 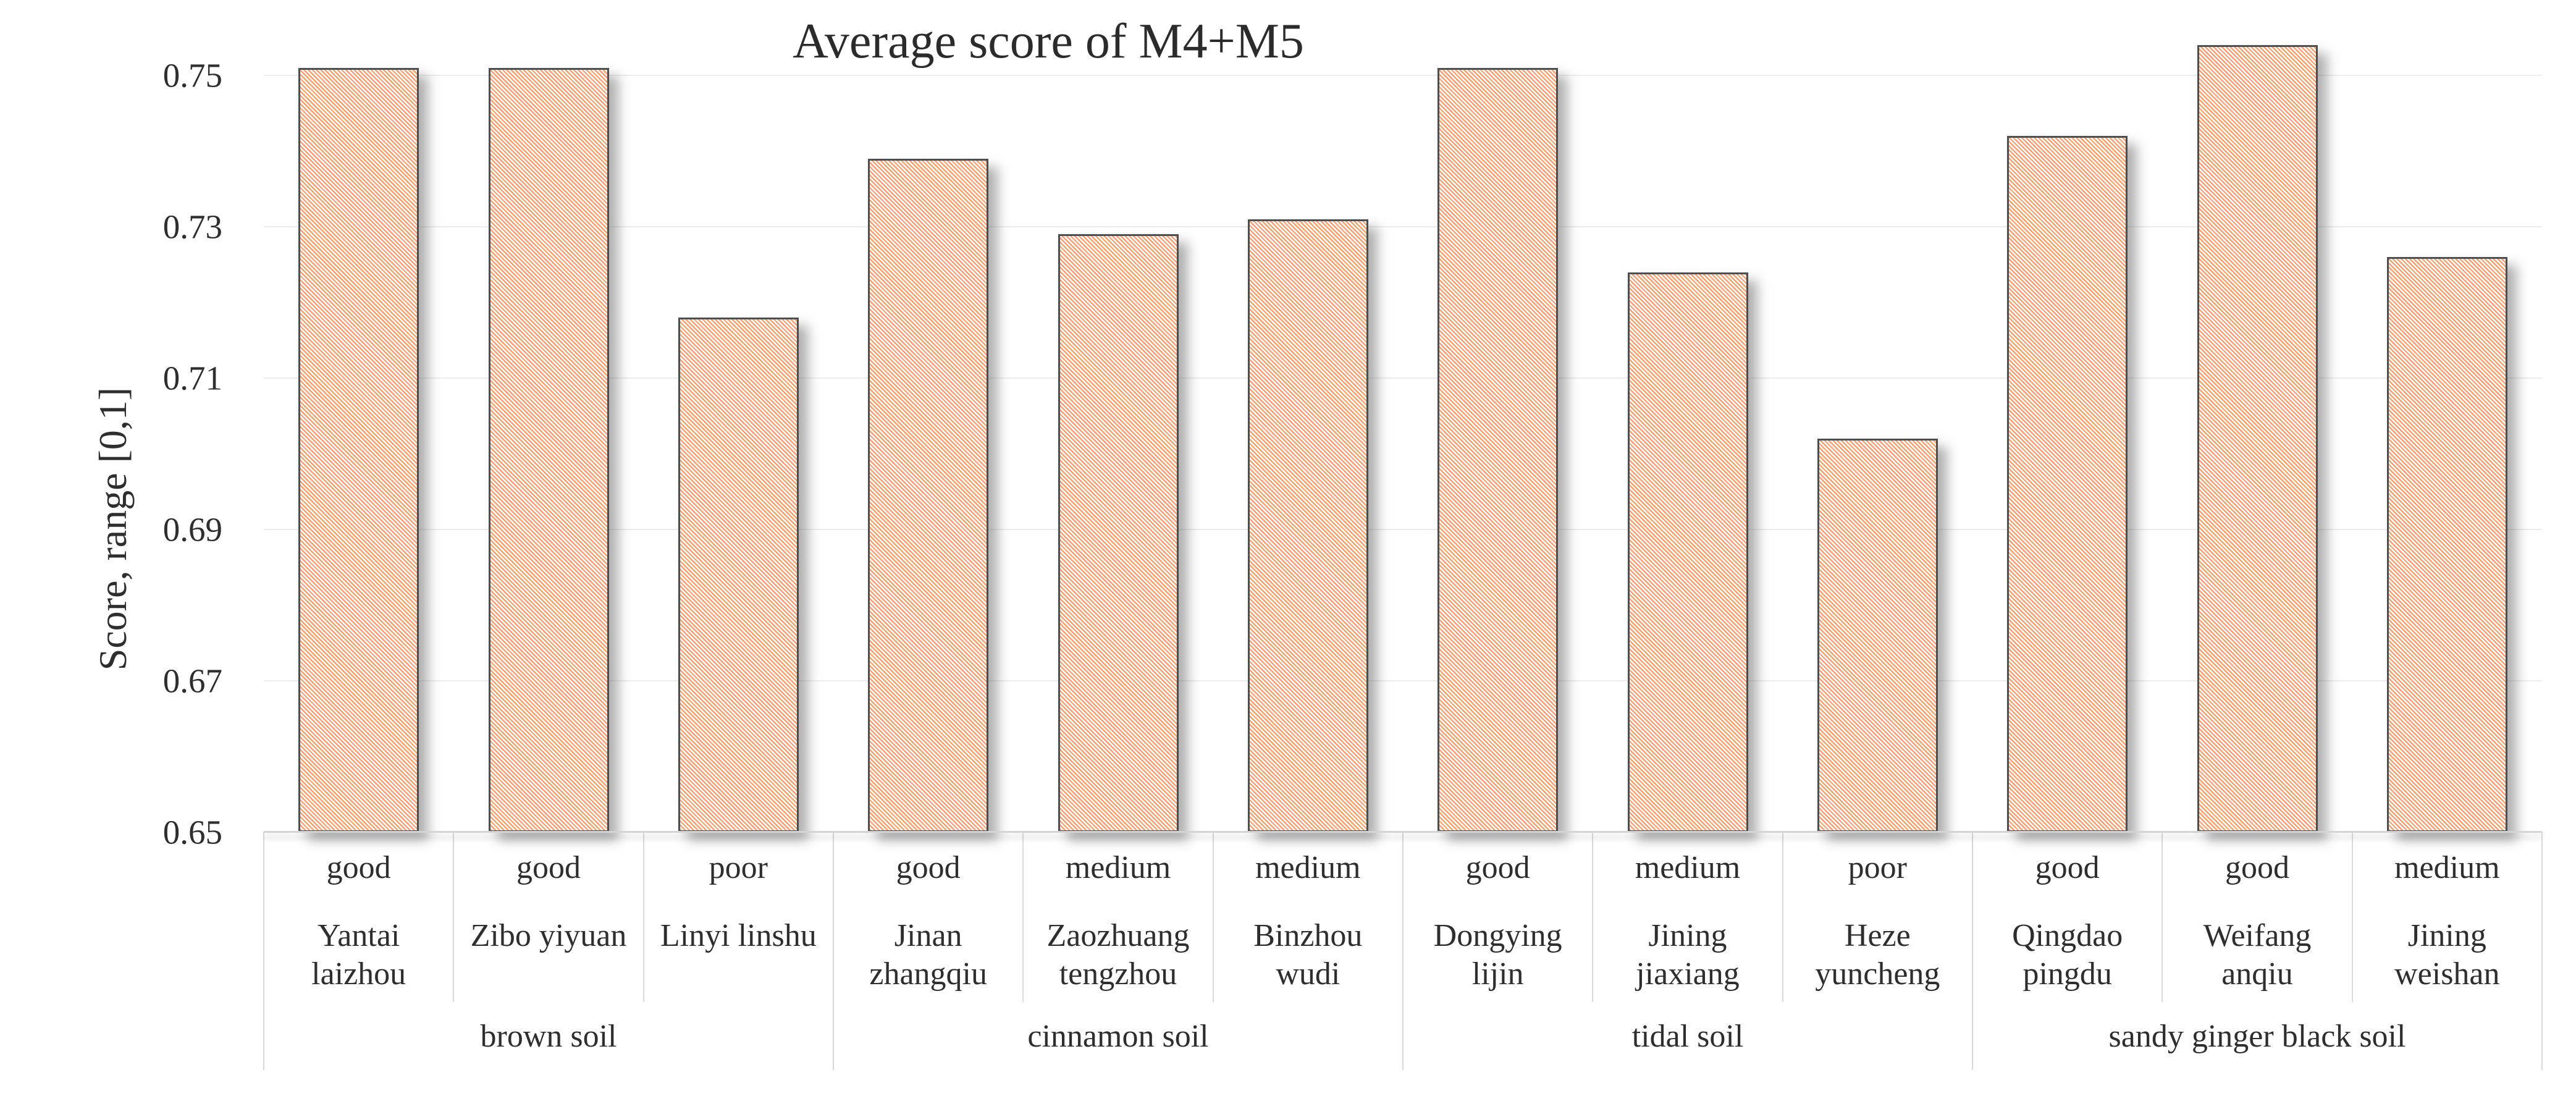 I want to click on location-label: Yantai laizhou, so click(x=358, y=955).